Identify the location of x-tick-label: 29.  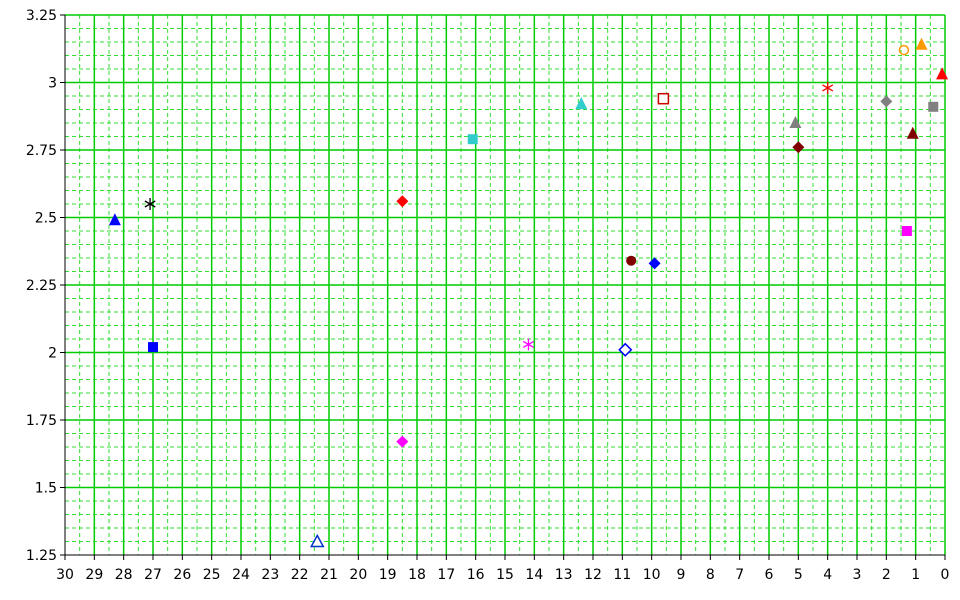
(94, 575).